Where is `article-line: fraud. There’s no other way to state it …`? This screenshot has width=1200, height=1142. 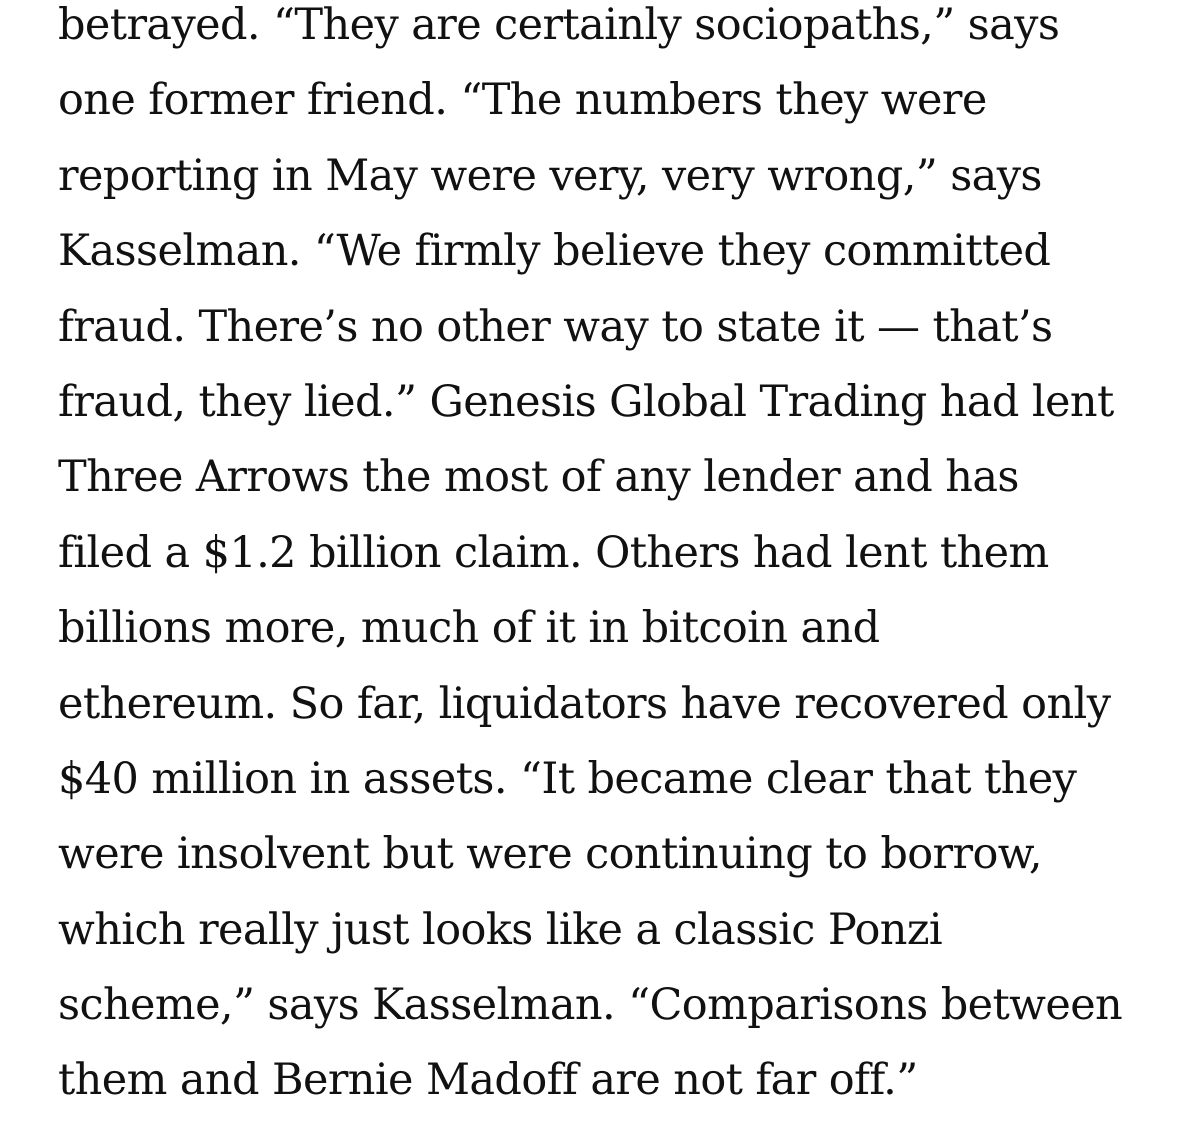
article-line: fraud. There’s no other way to state it … is located at coordinates (555, 326).